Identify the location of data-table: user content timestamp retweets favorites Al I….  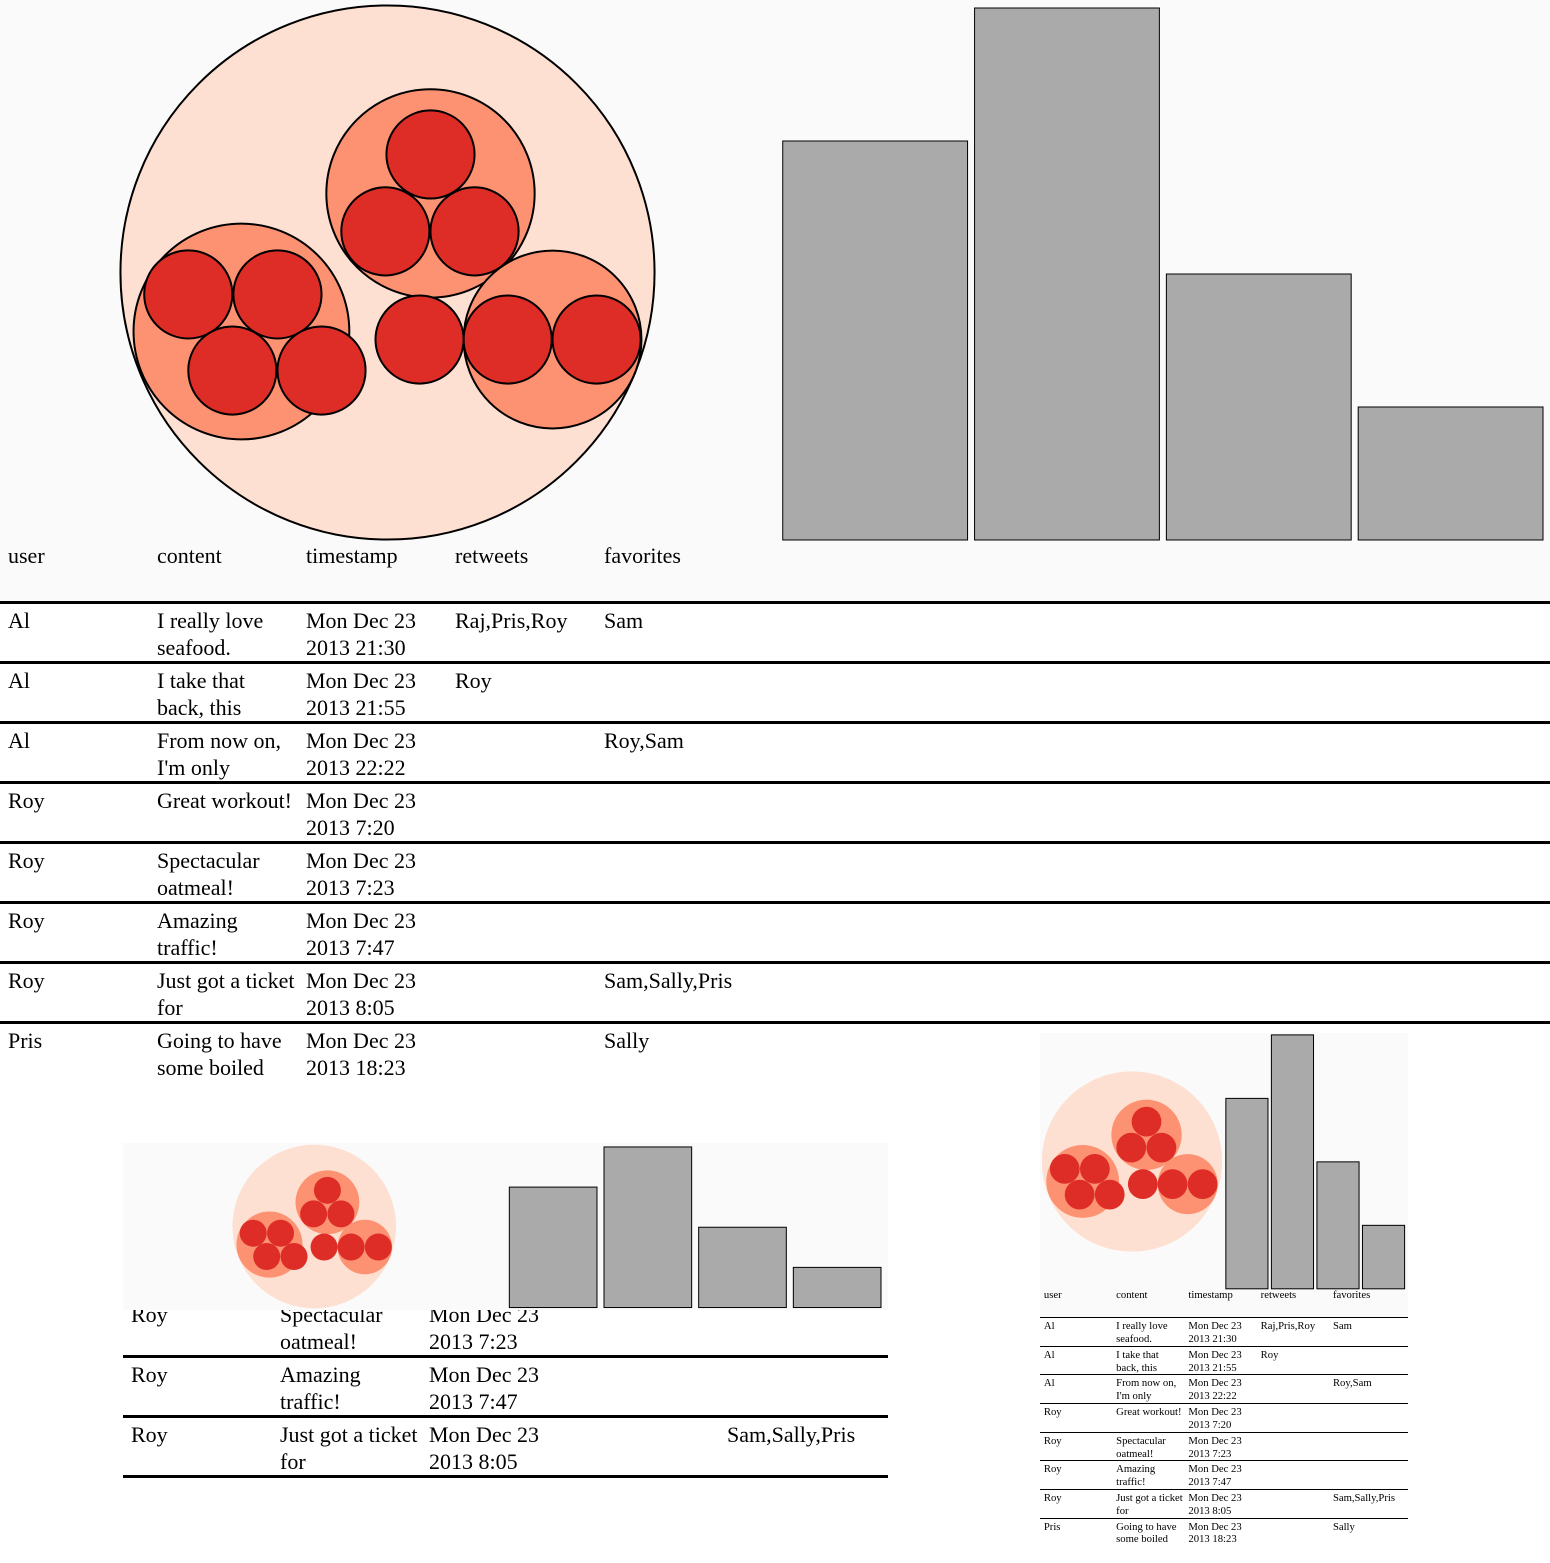
(1224, 1417).